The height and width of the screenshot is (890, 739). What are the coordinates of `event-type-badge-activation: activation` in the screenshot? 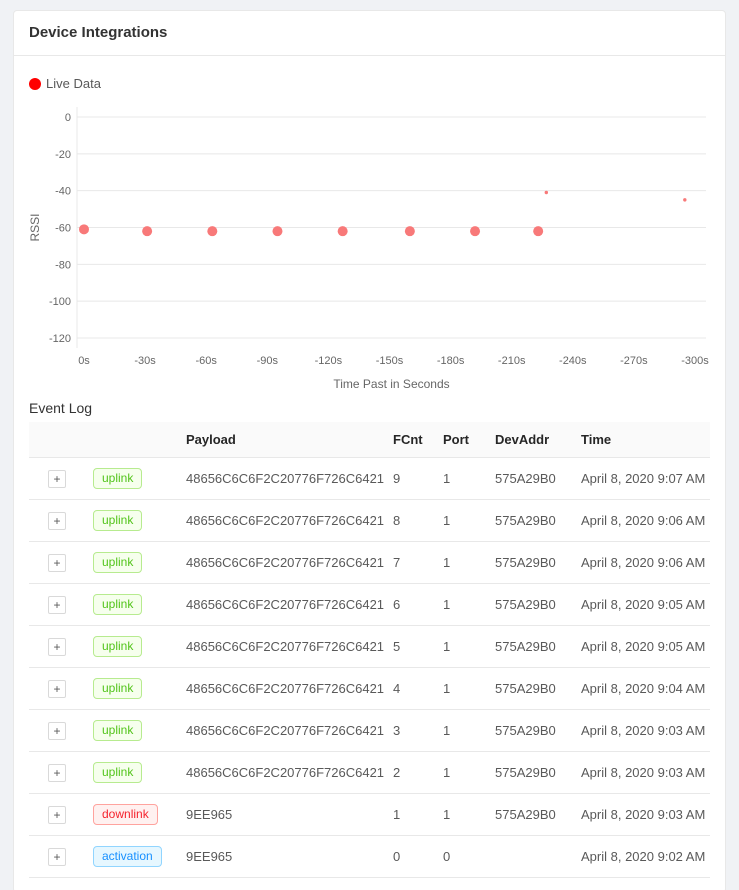 It's located at (127, 856).